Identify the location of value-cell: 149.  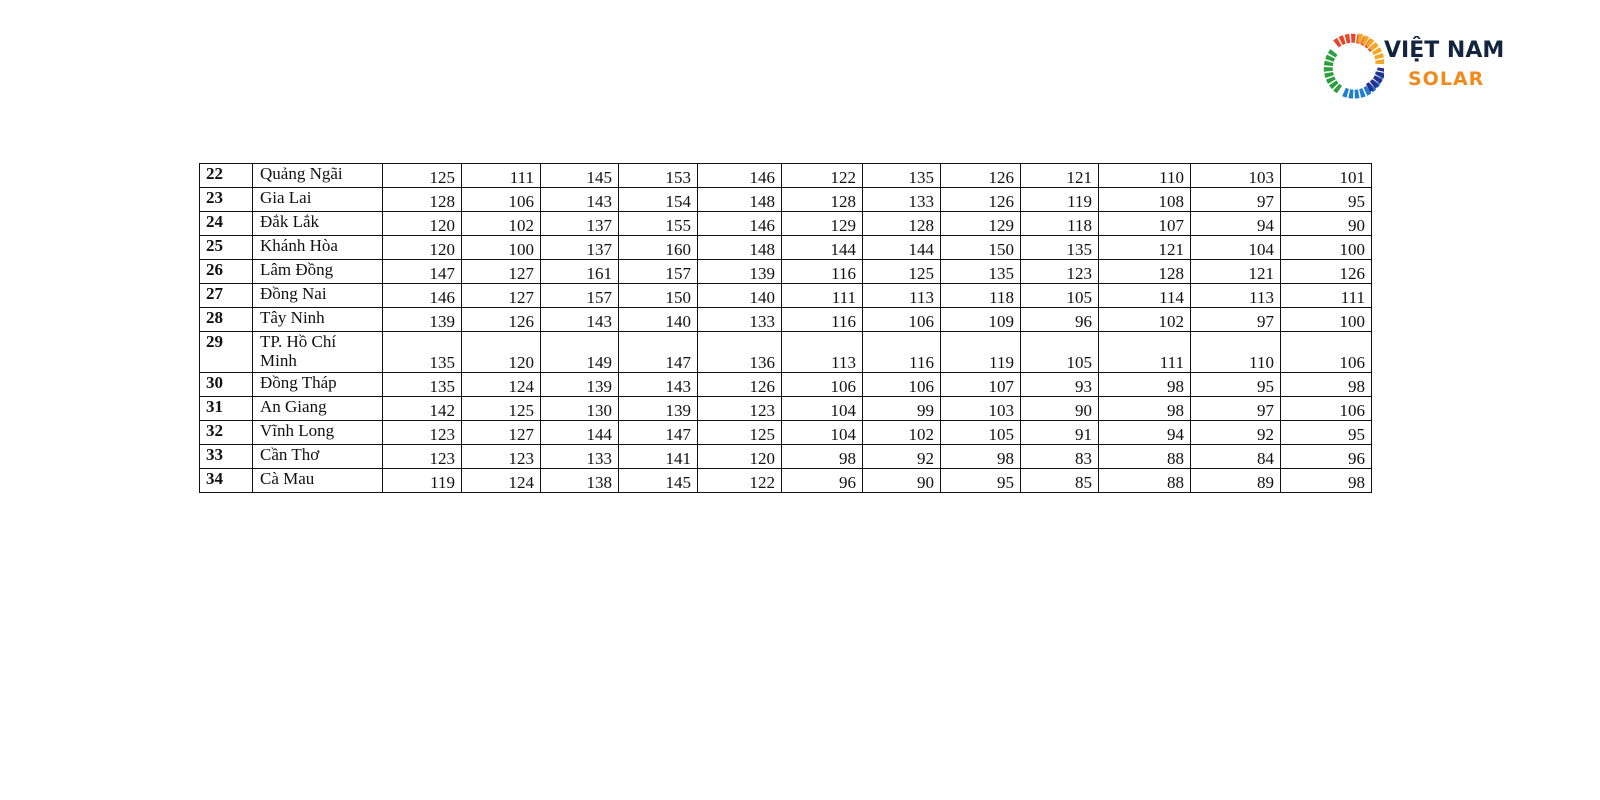
(579, 352).